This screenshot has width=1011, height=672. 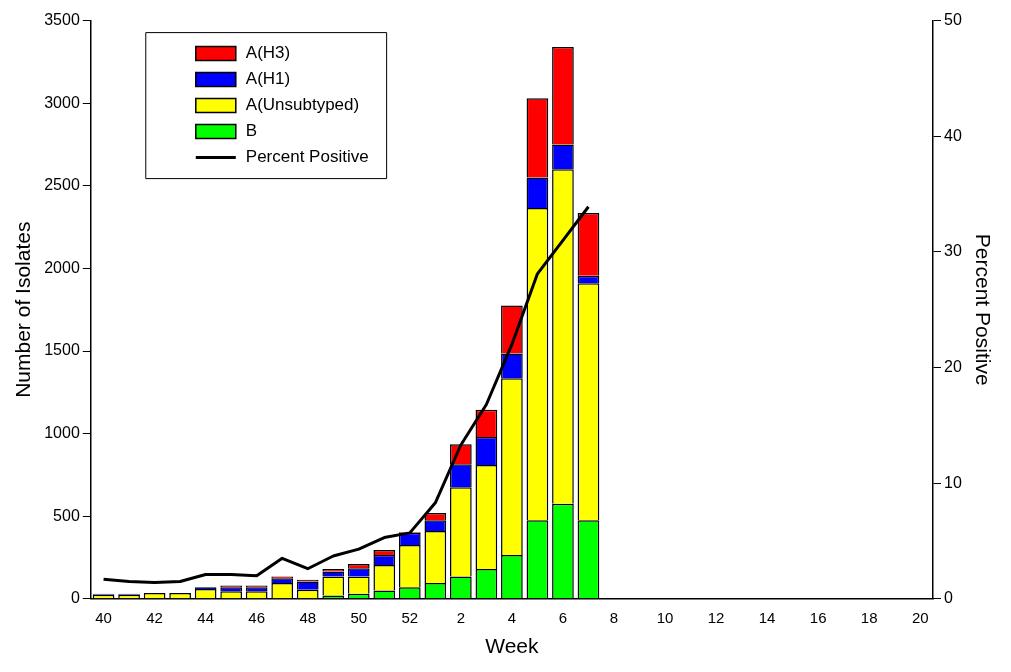 What do you see at coordinates (983, 309) in the screenshot?
I see `y2-axis-title: Percent Positive` at bounding box center [983, 309].